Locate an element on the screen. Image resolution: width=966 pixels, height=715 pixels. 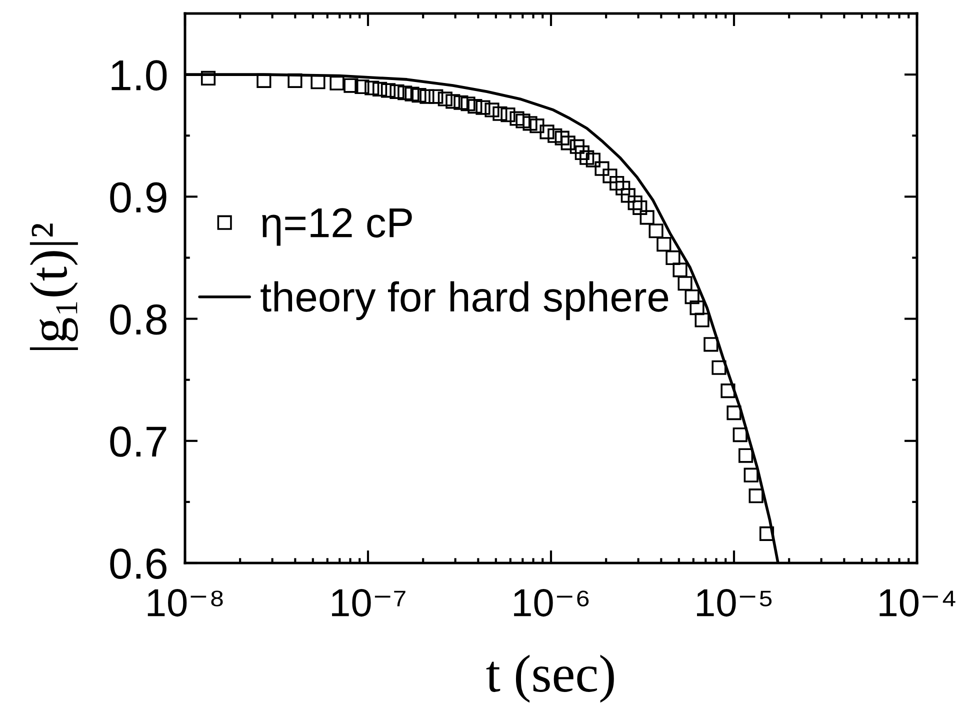
x-tick-label: 10⁻⁸ is located at coordinates (185, 603).